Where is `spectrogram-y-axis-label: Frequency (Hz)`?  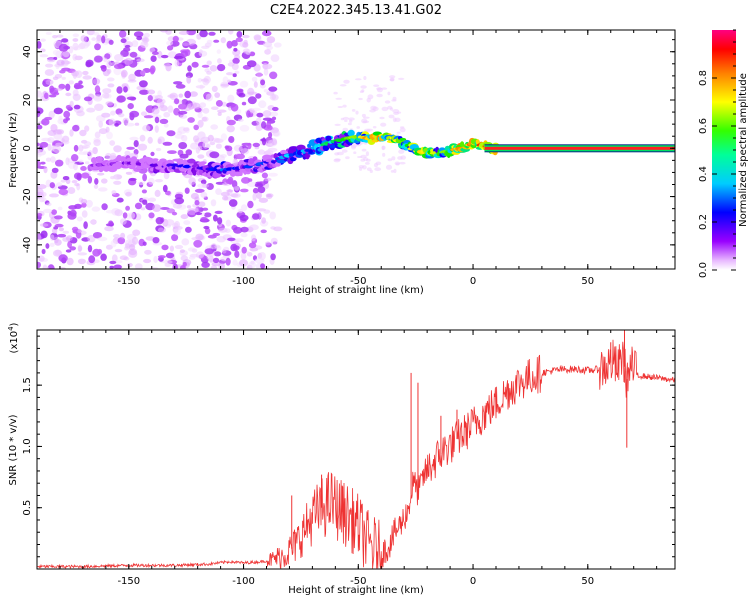 spectrogram-y-axis-label: Frequency (Hz) is located at coordinates (13, 150).